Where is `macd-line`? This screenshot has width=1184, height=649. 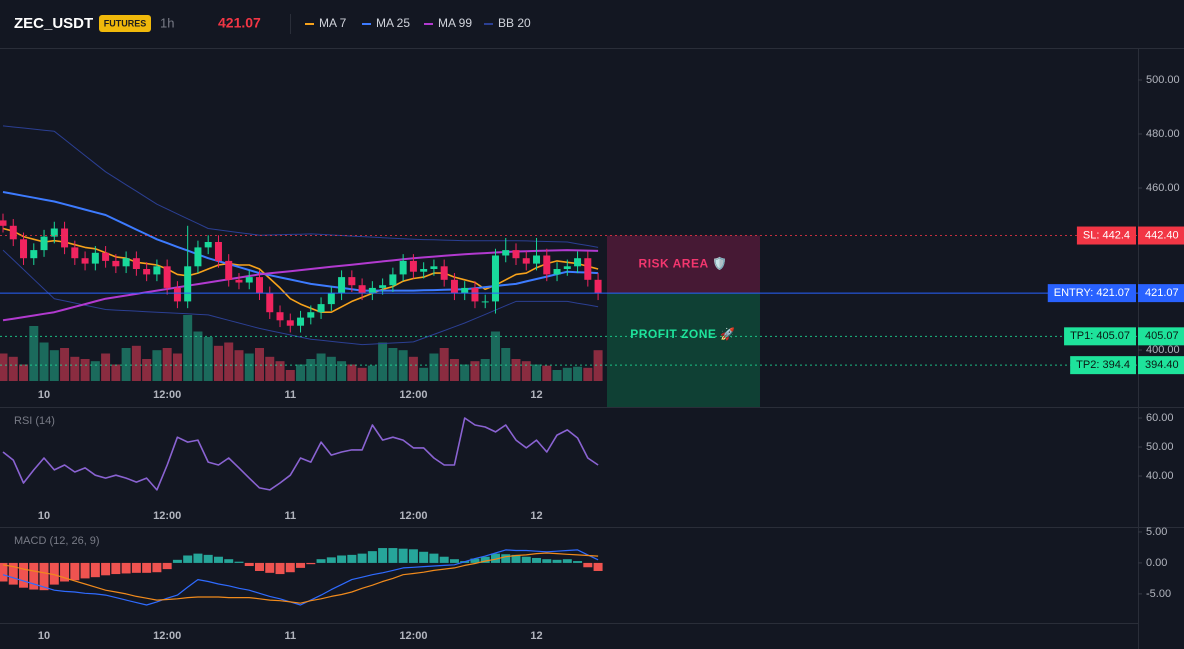
macd-line is located at coordinates (300, 577).